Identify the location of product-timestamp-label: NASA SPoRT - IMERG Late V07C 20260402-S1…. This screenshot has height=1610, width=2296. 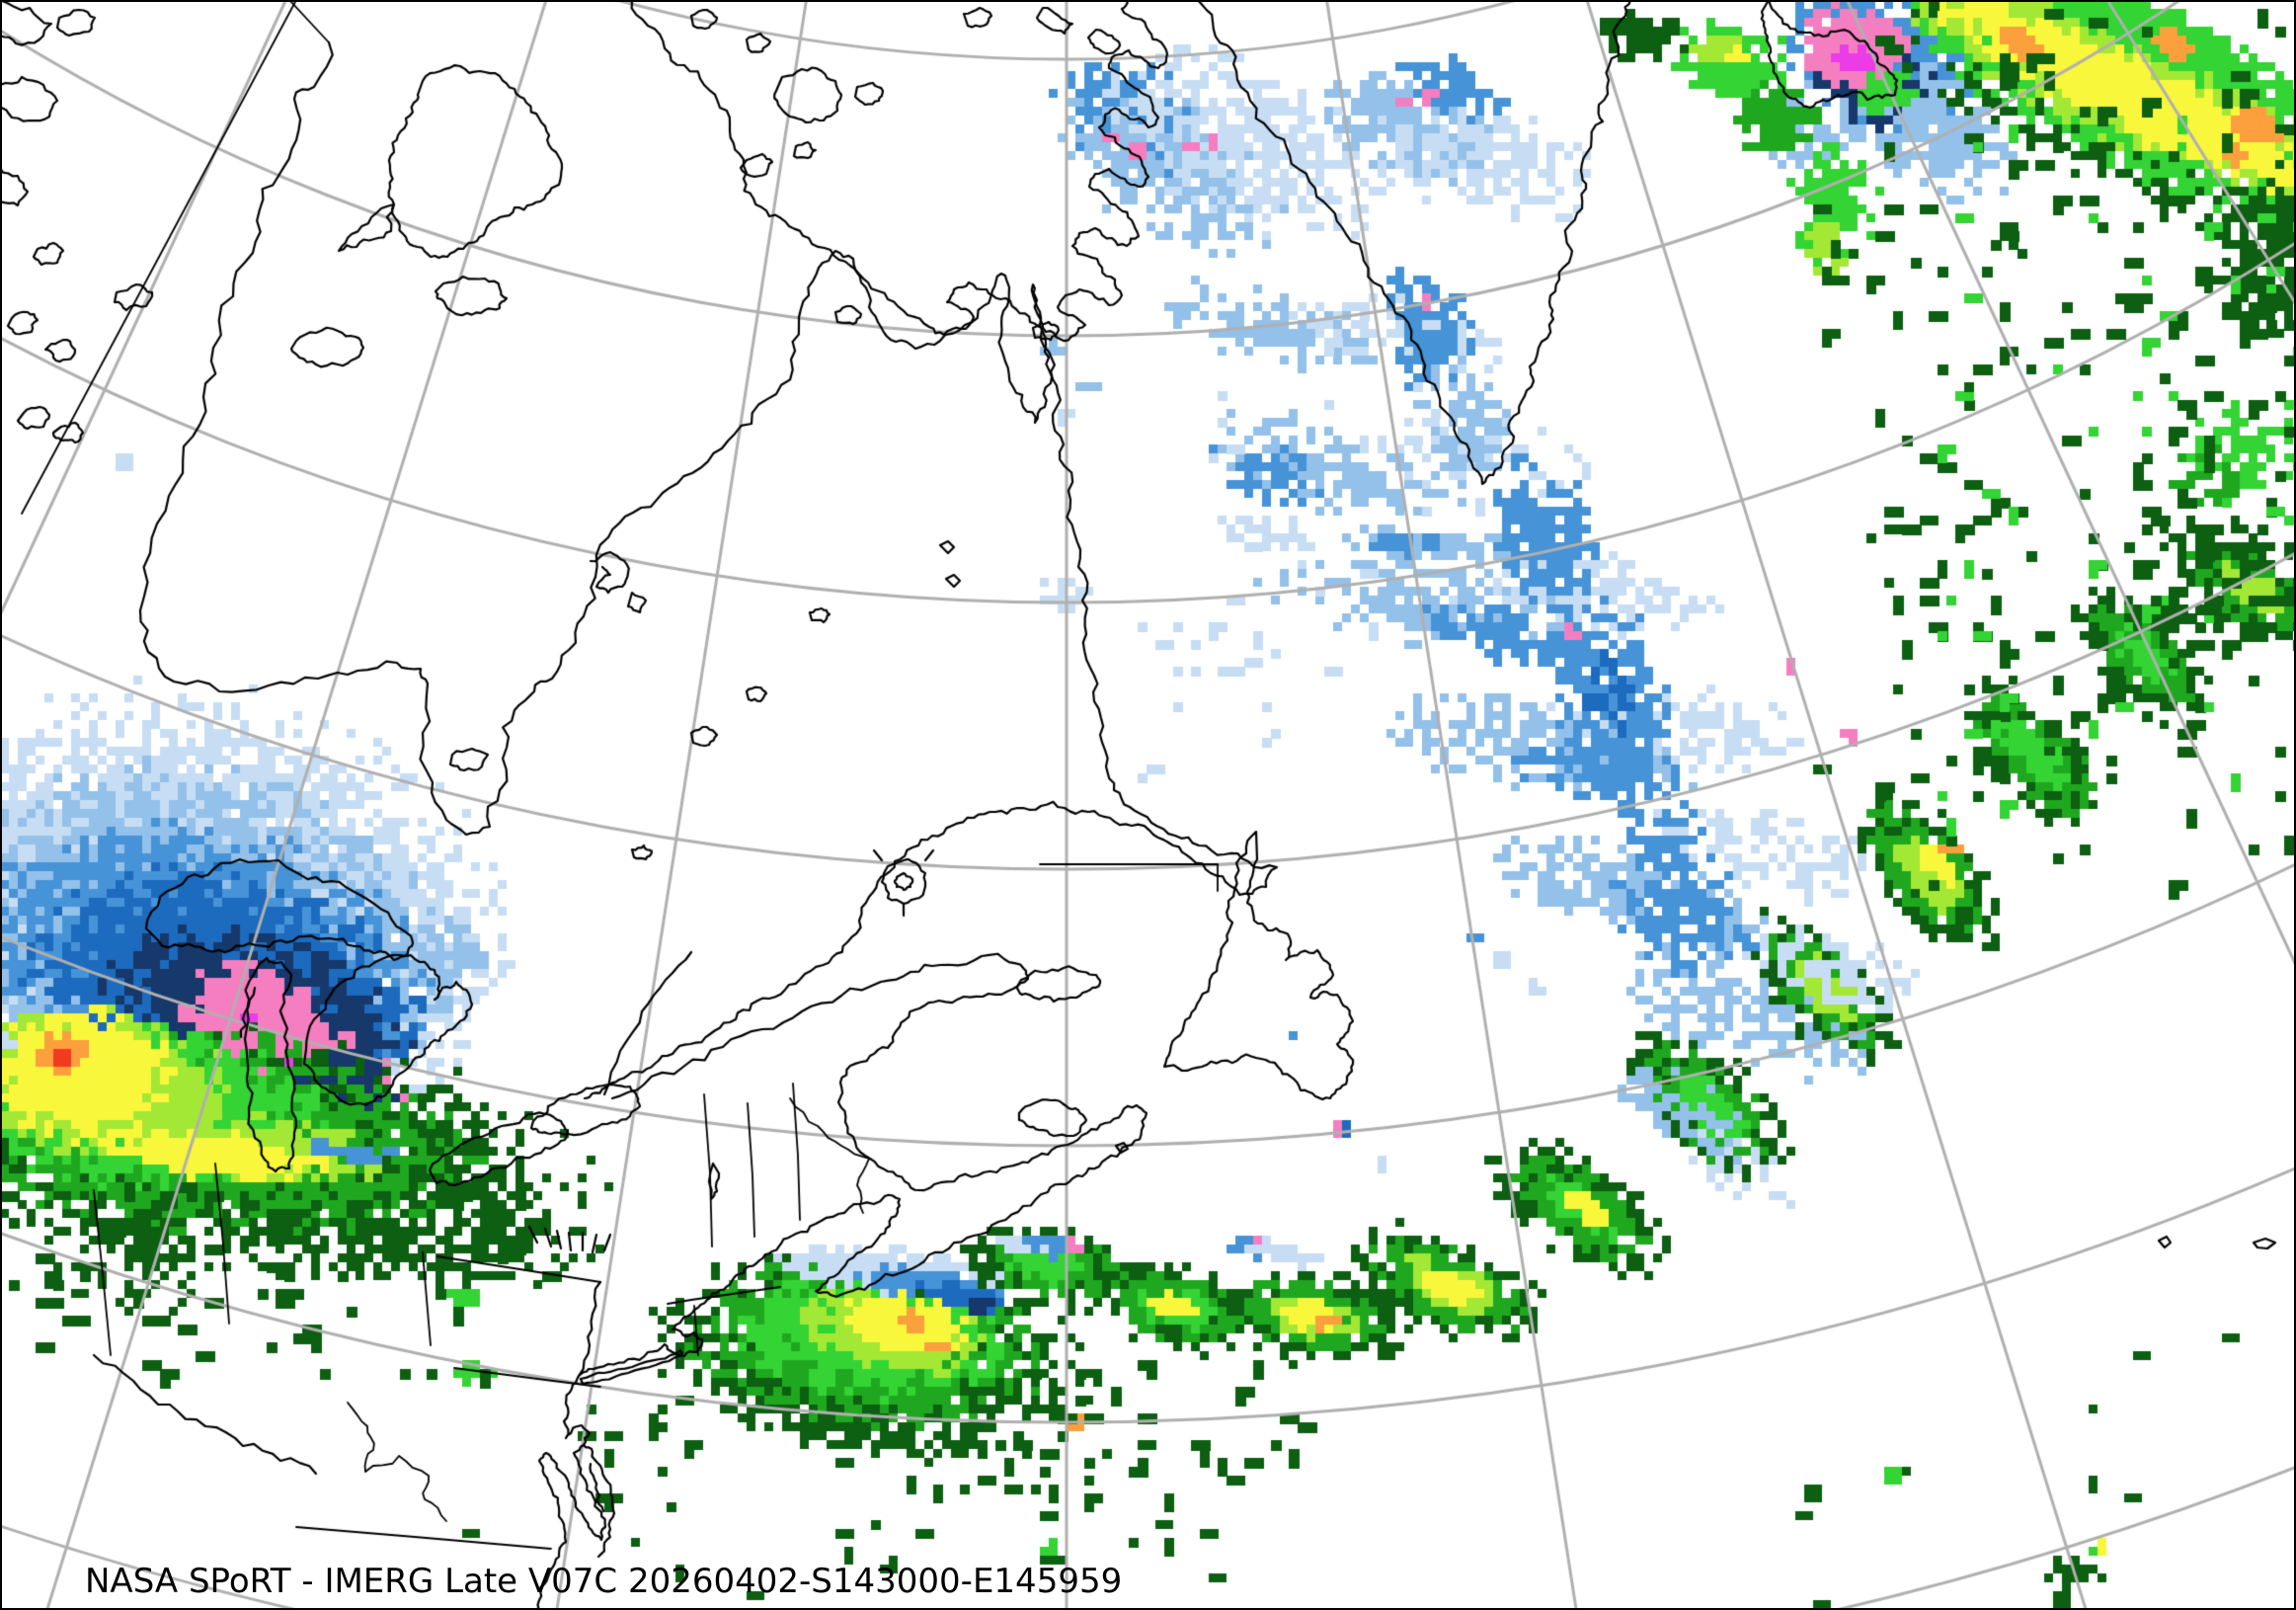
(604, 1581).